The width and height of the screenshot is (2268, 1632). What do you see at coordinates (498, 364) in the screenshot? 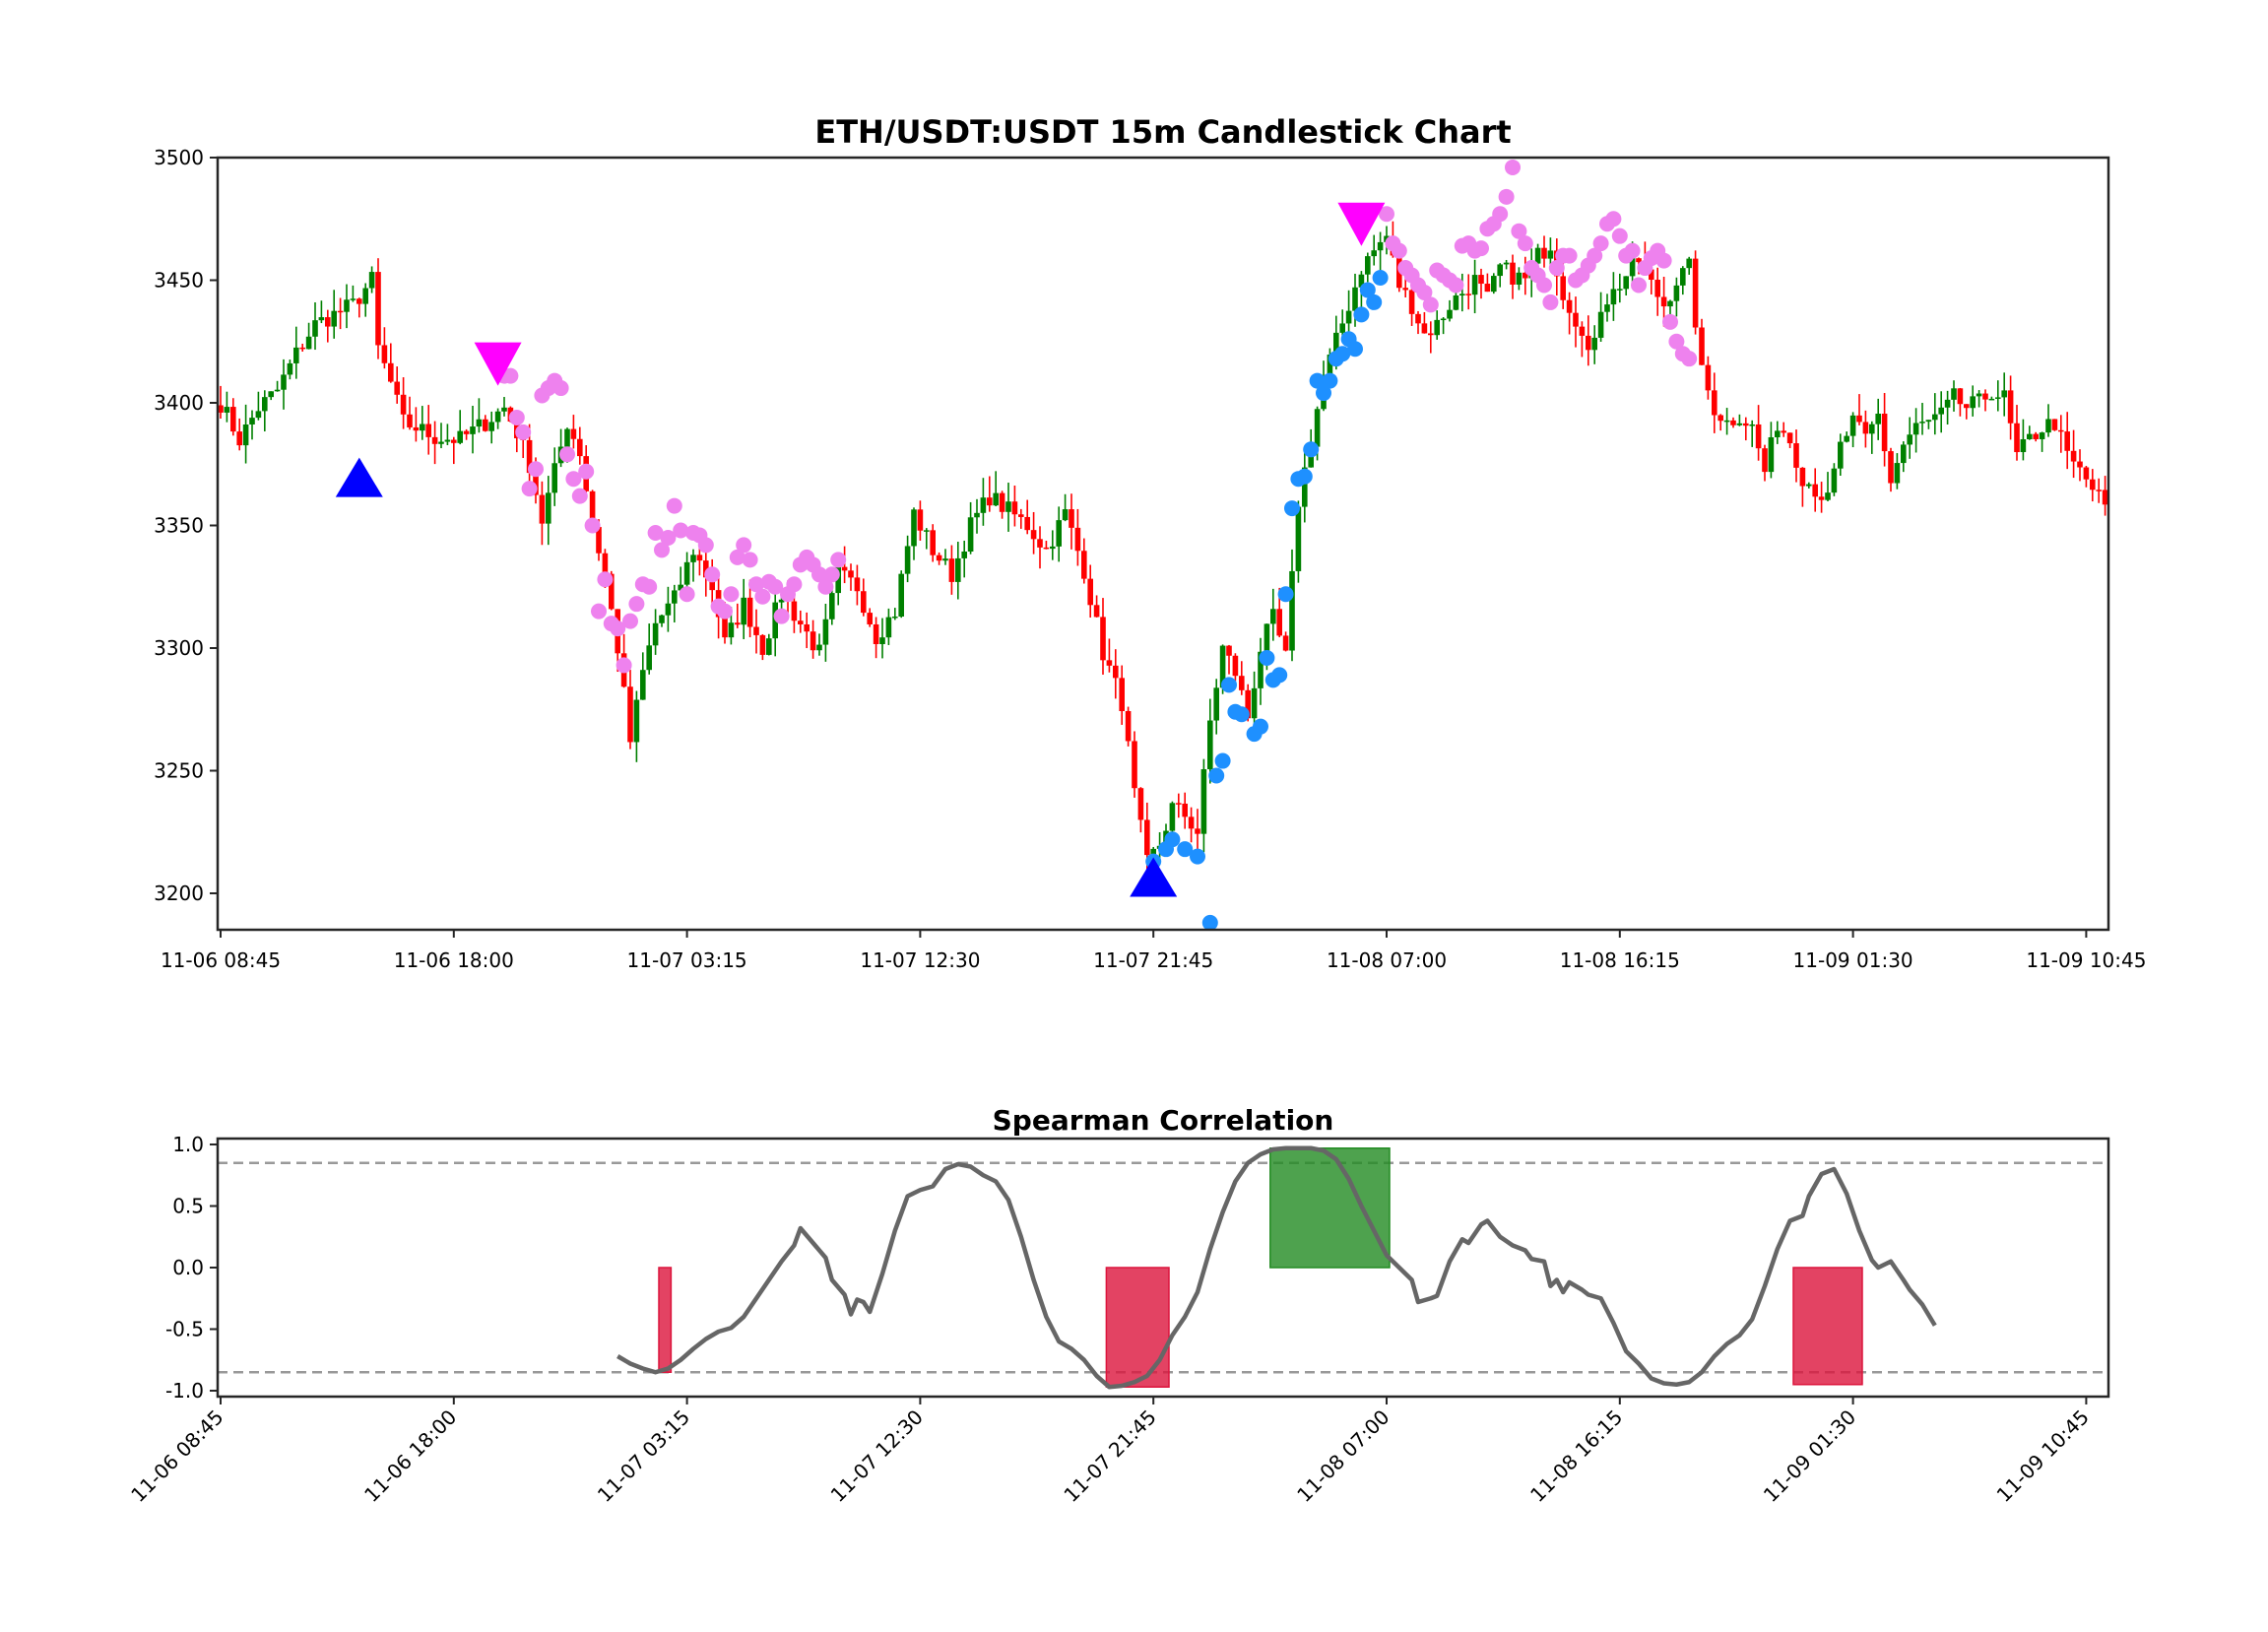
I see `sell-signal-triangle-icon` at bounding box center [498, 364].